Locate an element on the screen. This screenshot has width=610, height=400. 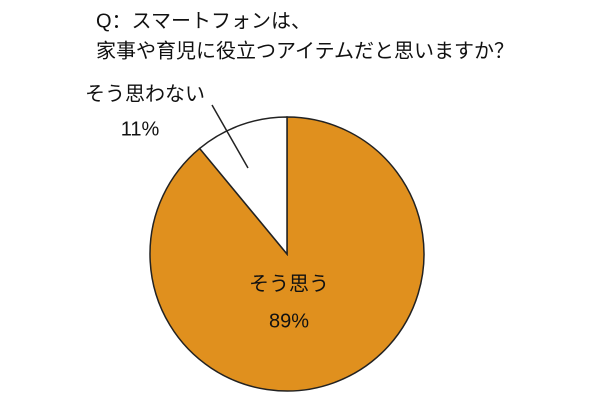
value-label: 89% is located at coordinates (289, 321).